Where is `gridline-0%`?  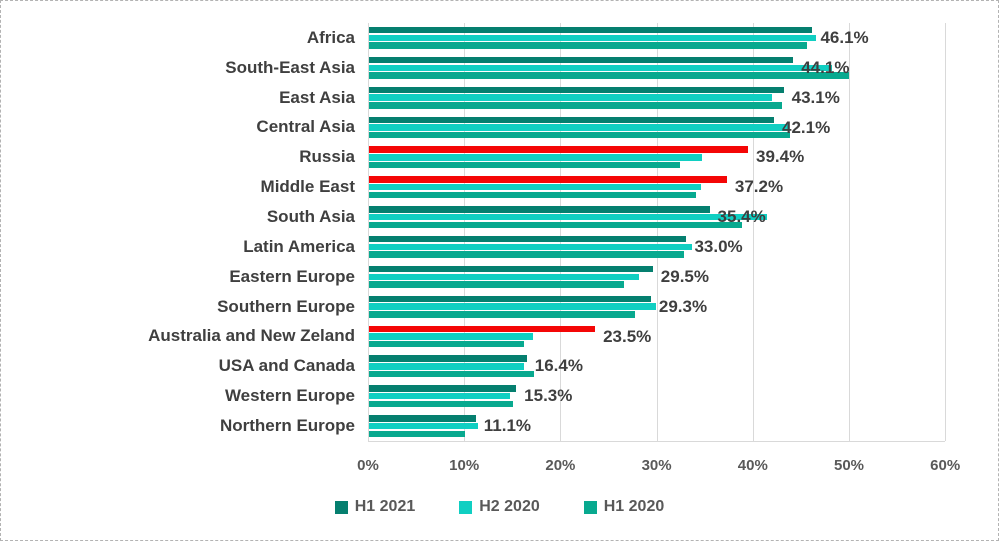
gridline-0% is located at coordinates (368, 232).